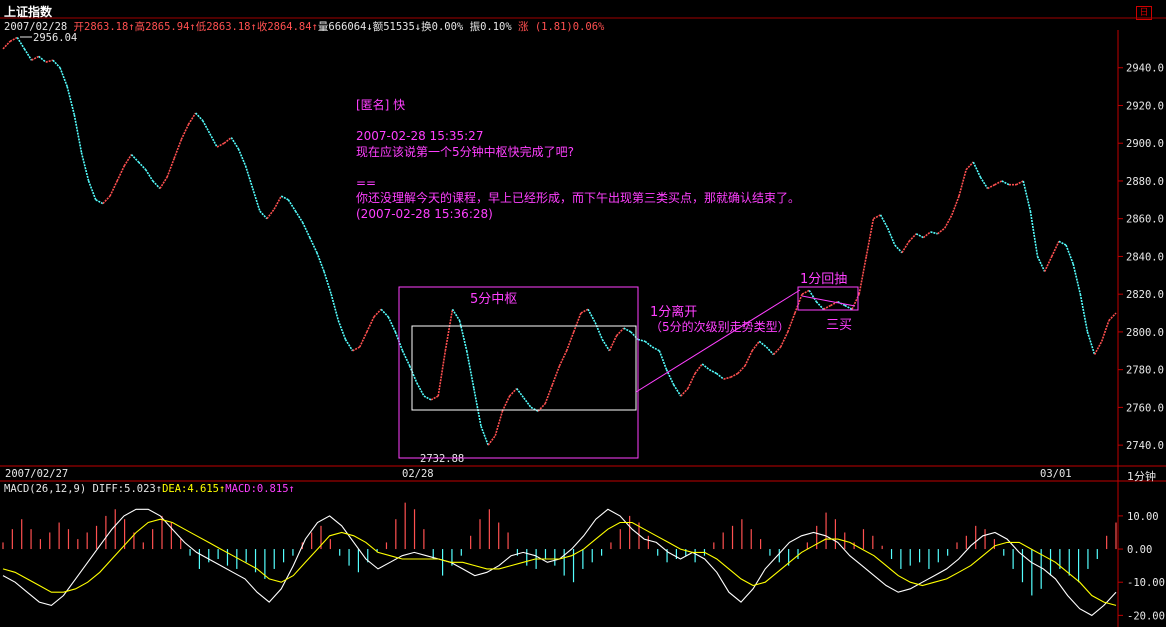 Image resolution: width=1166 pixels, height=627 pixels. I want to click on low-marker-value: 2732.88, so click(442, 459).